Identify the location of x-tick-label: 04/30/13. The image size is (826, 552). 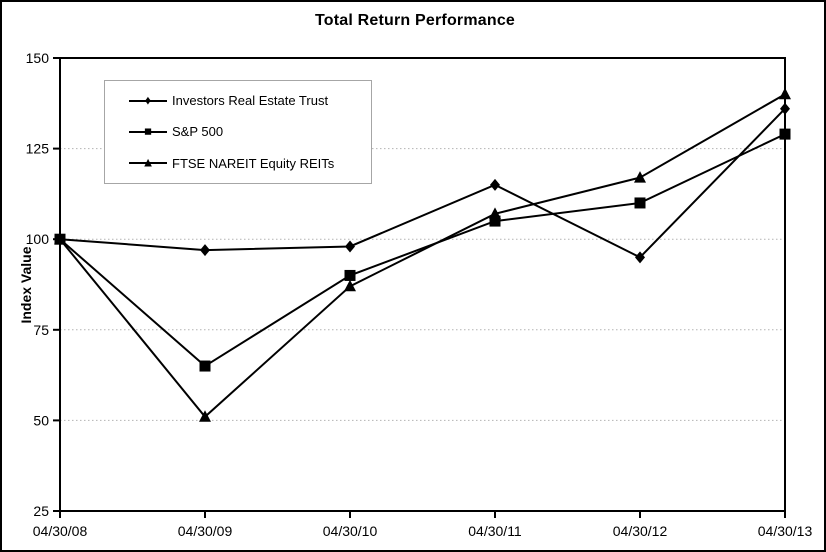
(785, 531).